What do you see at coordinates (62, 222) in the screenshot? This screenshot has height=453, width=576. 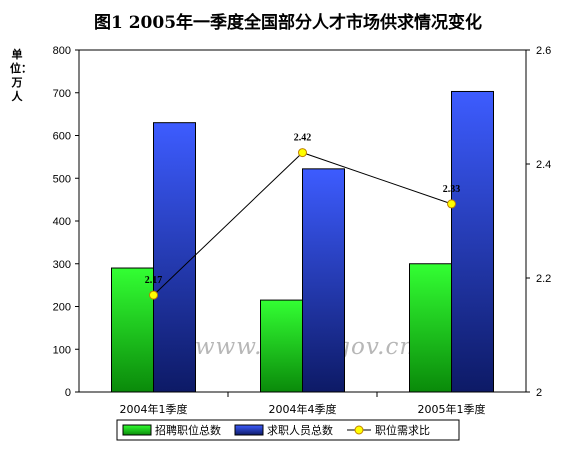 I see `y-tick-label: 400` at bounding box center [62, 222].